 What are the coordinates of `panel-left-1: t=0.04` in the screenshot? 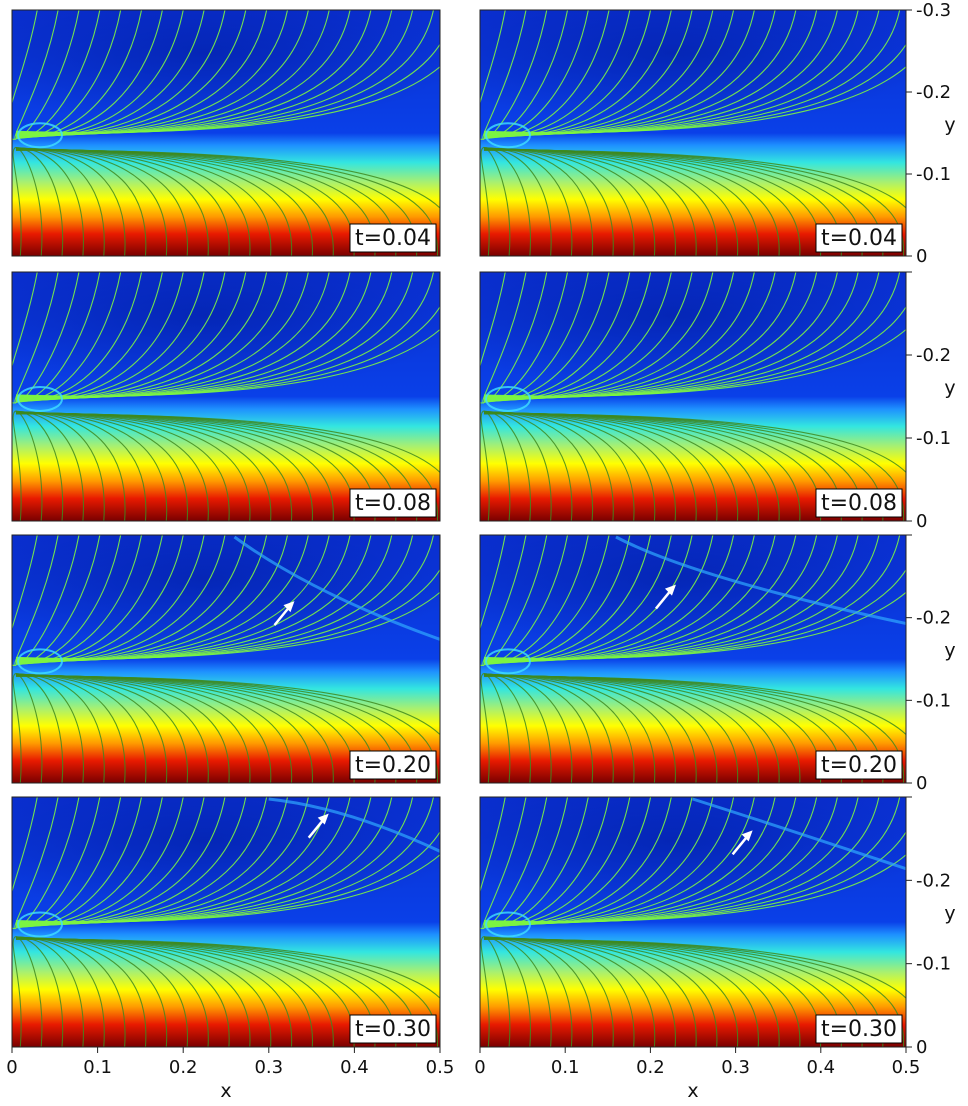 It's located at (226, 133).